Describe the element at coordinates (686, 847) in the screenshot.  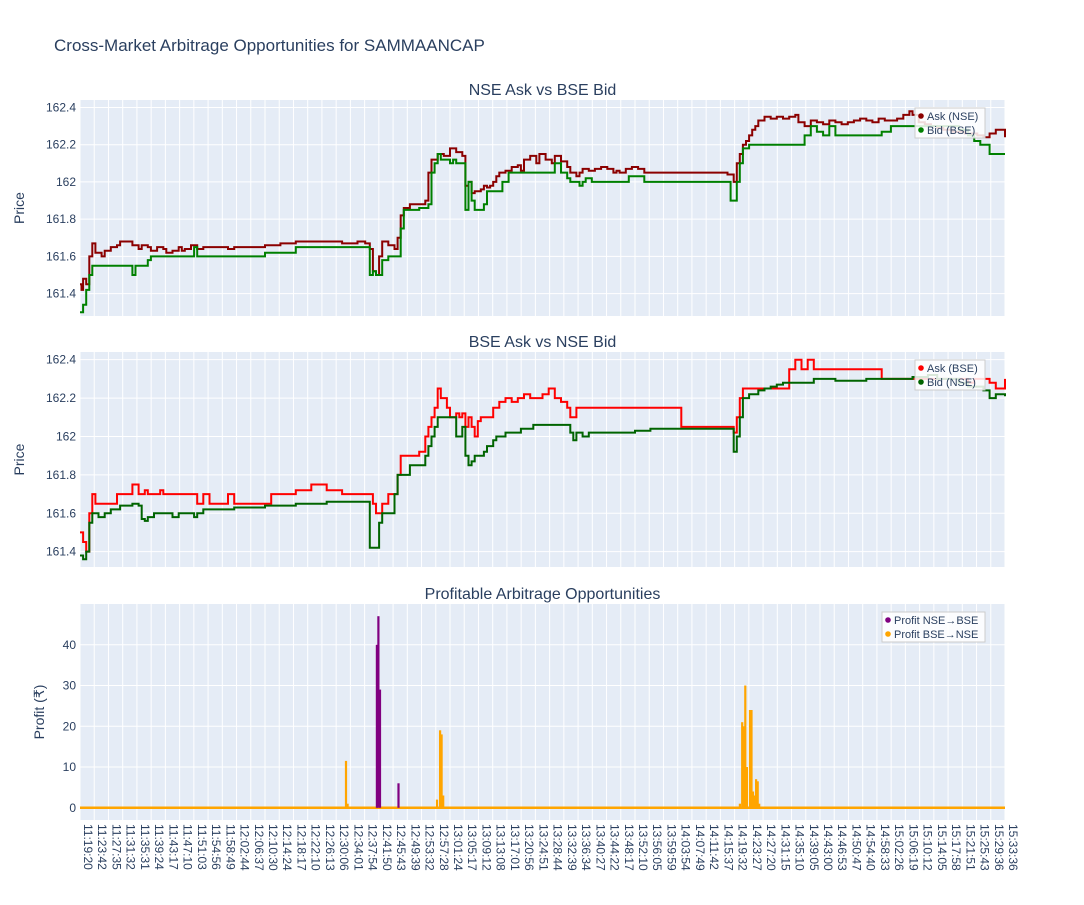
I see `x-tick-label: 14:03:54` at that location.